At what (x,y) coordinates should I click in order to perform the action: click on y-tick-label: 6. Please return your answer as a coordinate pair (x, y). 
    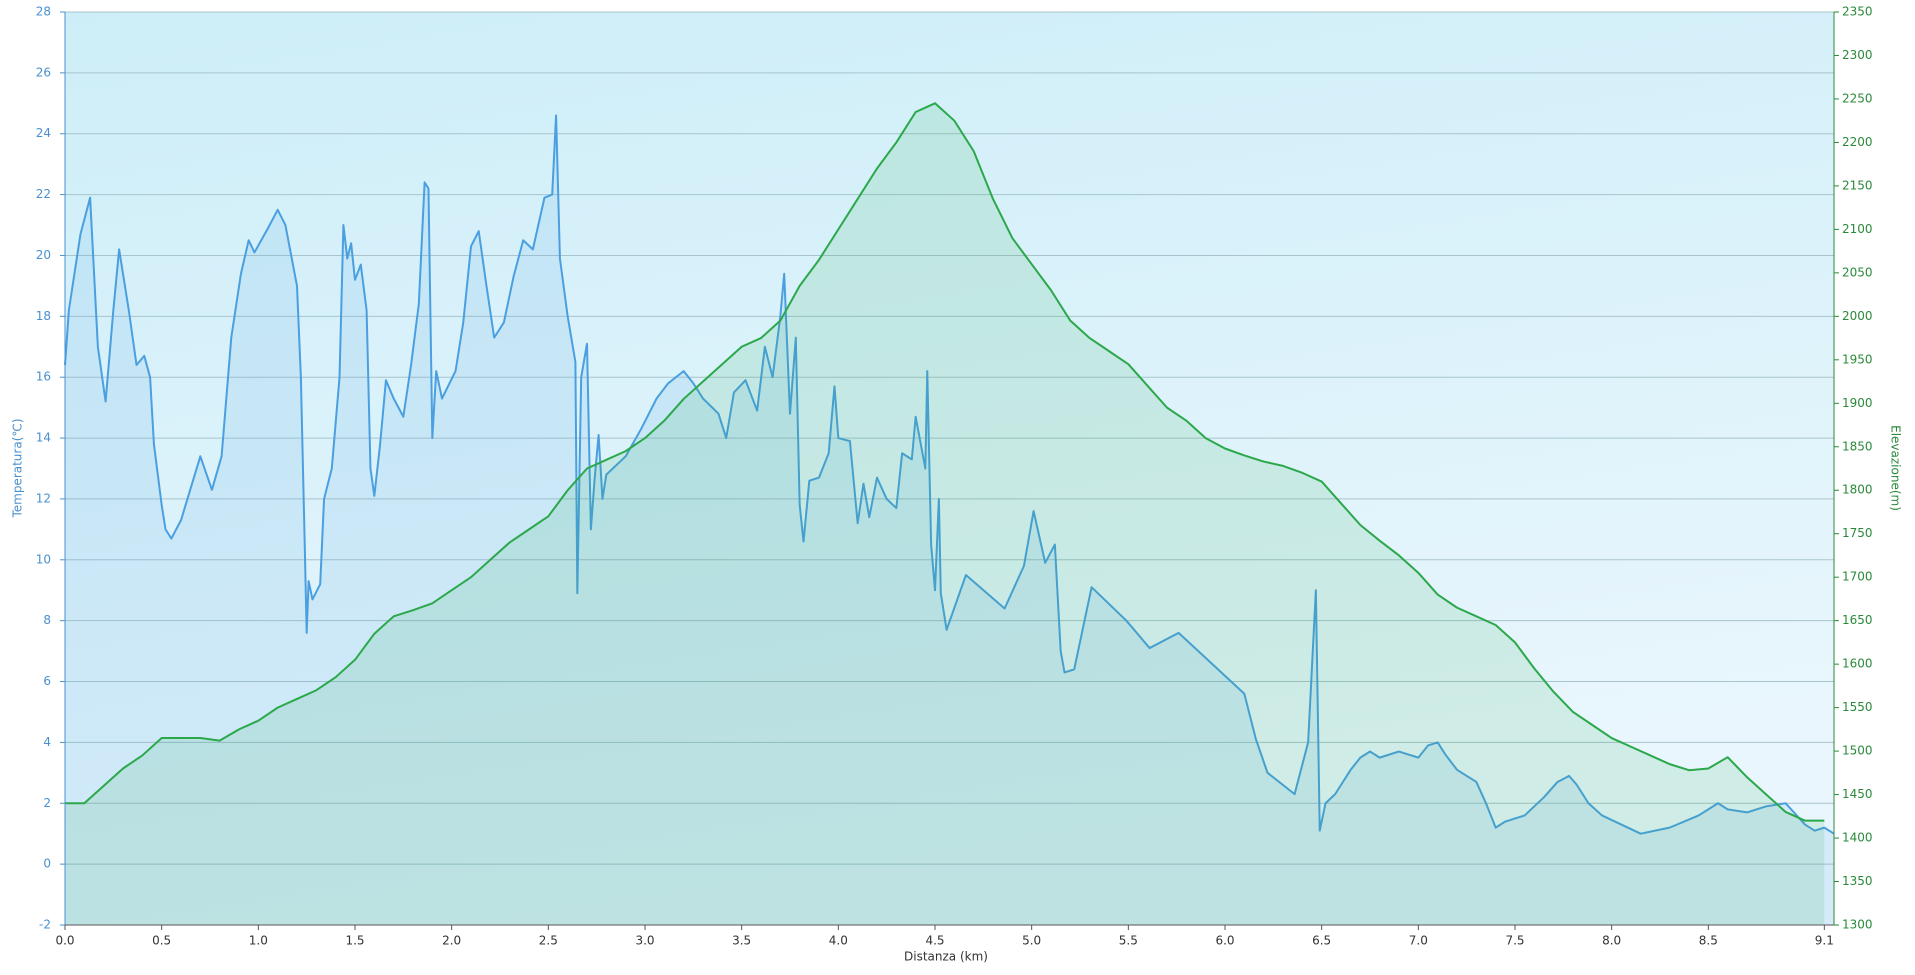
    Looking at the image, I should click on (47, 681).